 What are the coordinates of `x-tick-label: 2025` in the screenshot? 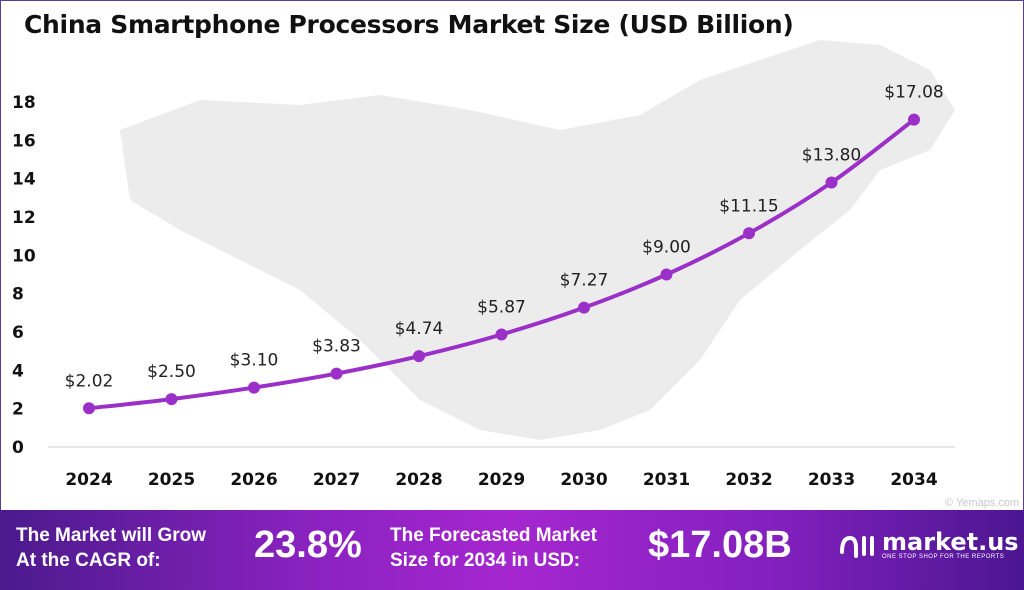 It's located at (171, 480).